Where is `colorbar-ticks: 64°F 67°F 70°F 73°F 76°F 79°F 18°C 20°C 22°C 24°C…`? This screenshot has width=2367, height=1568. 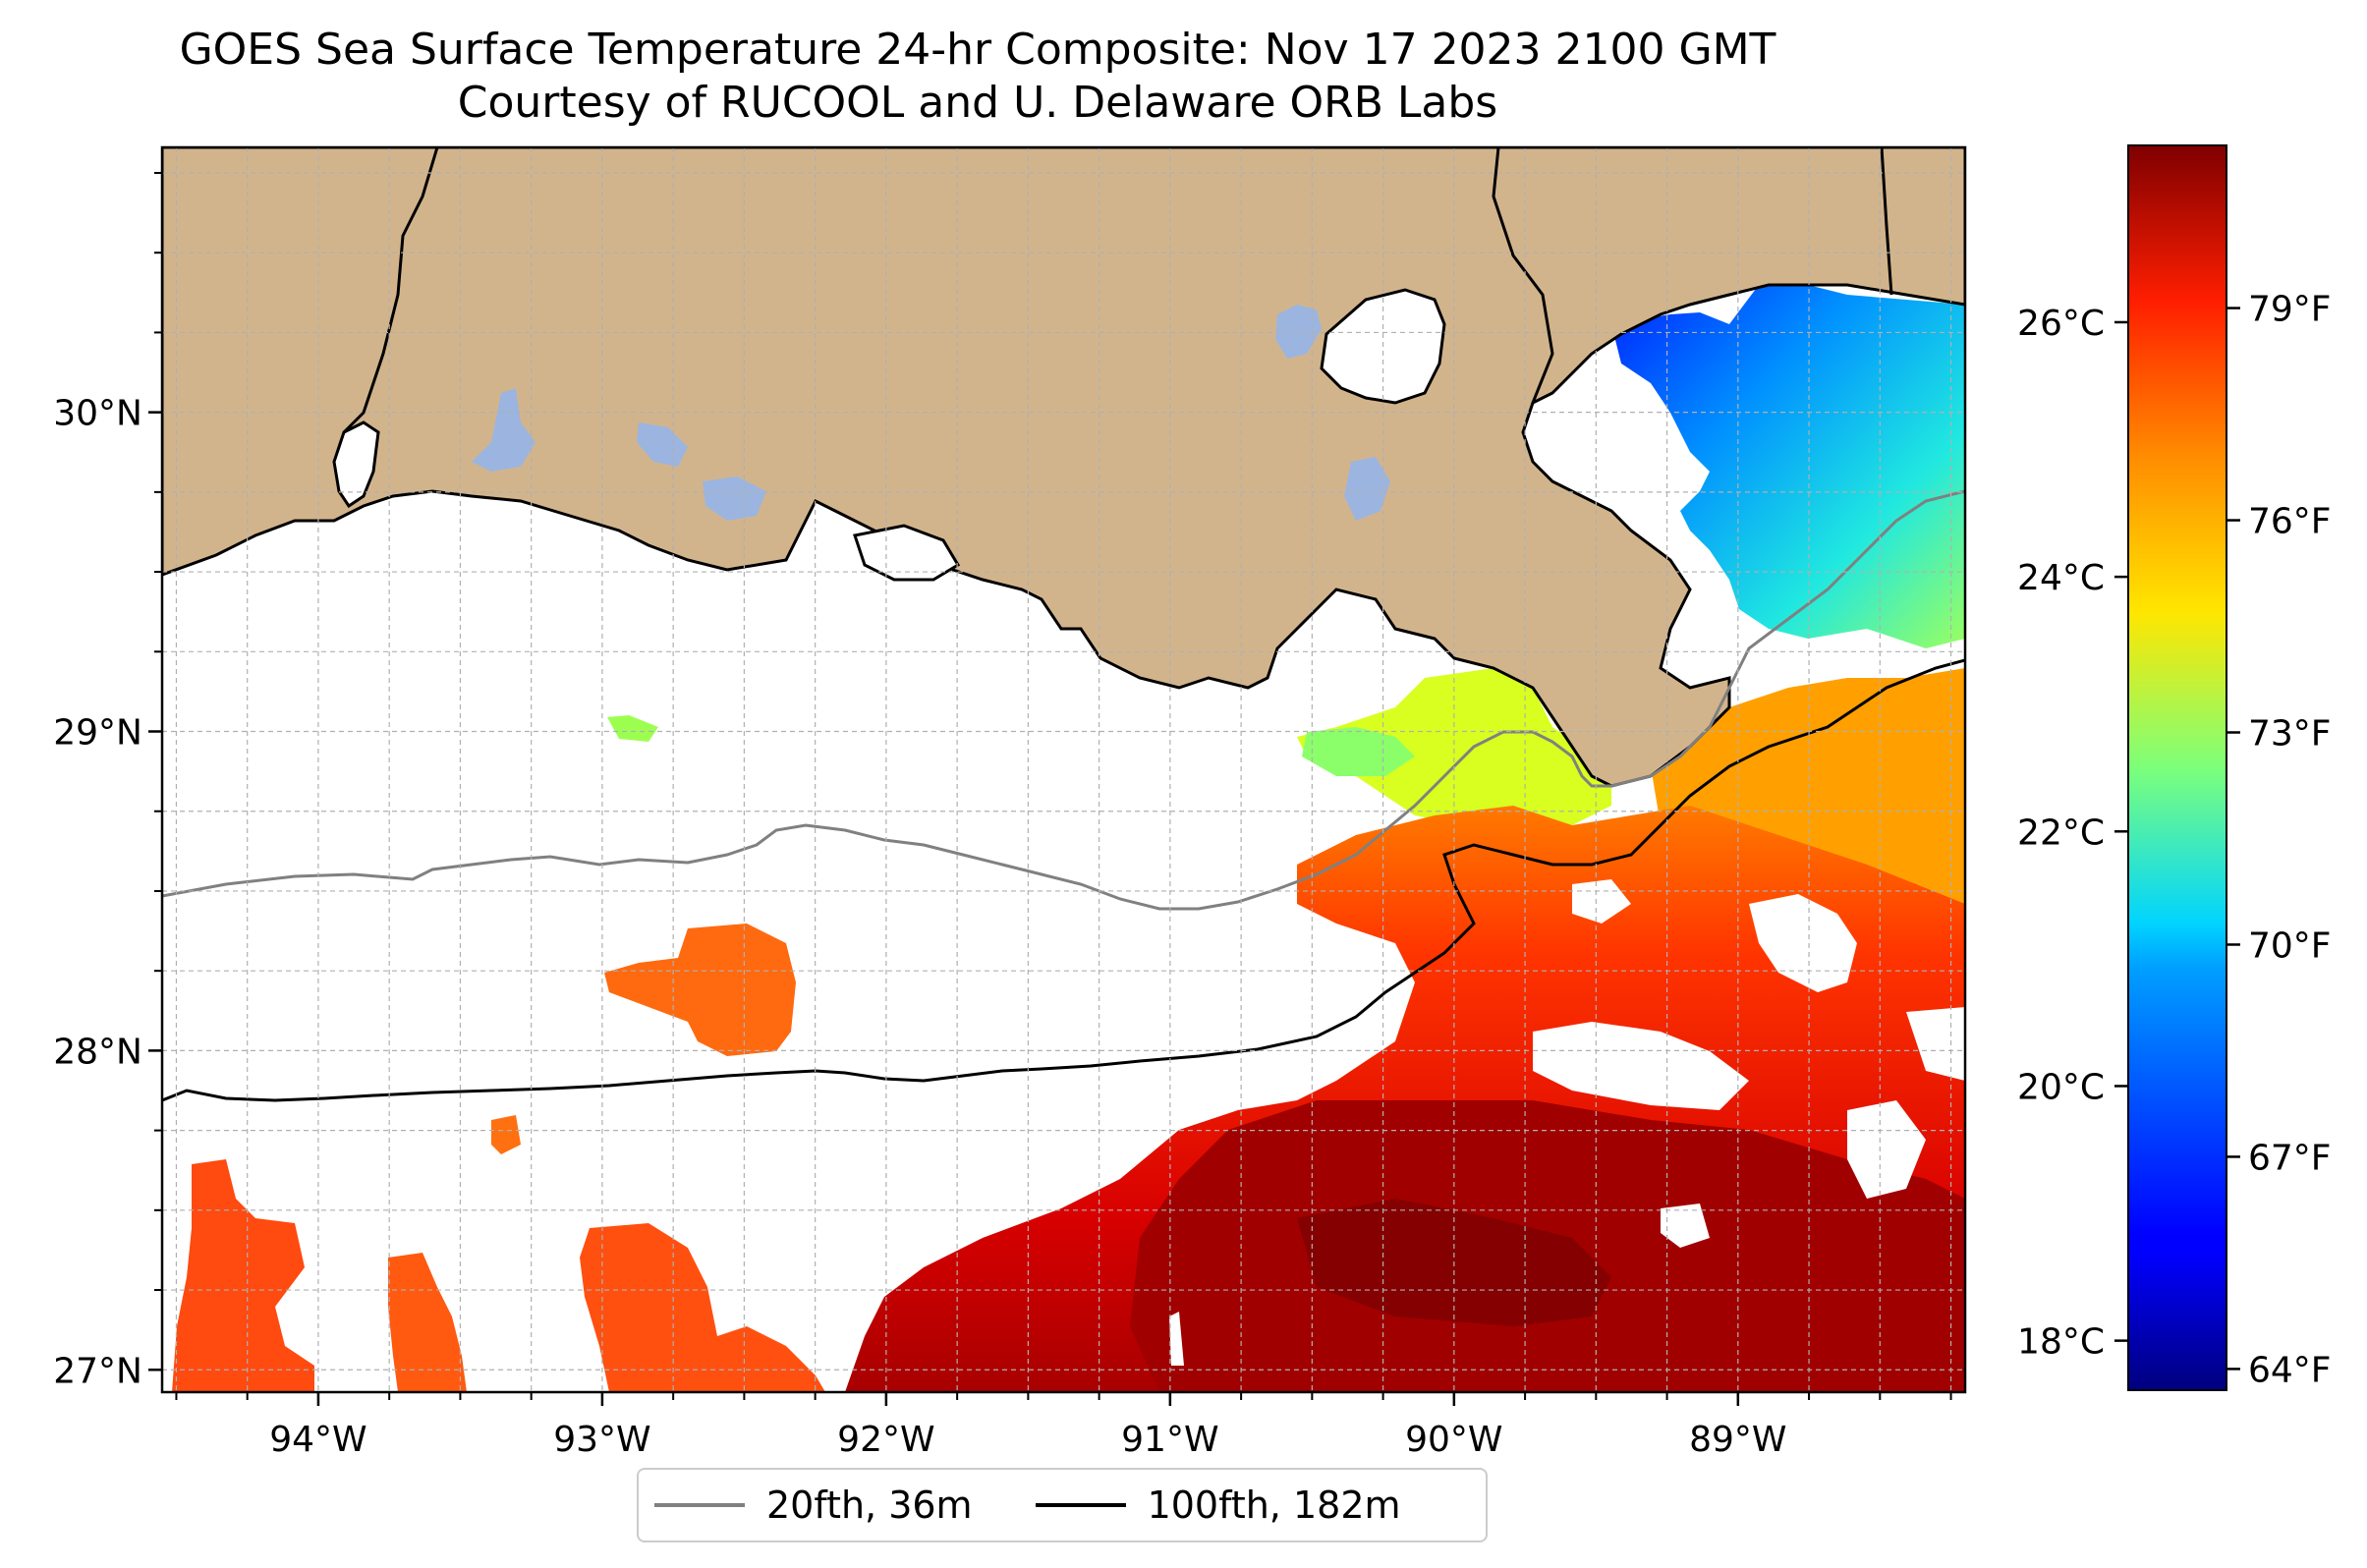
colorbar-ticks: 64°F 67°F 70°F 73°F 76°F 79°F 18°C 20°C 22°C 24°C… is located at coordinates (2174, 840).